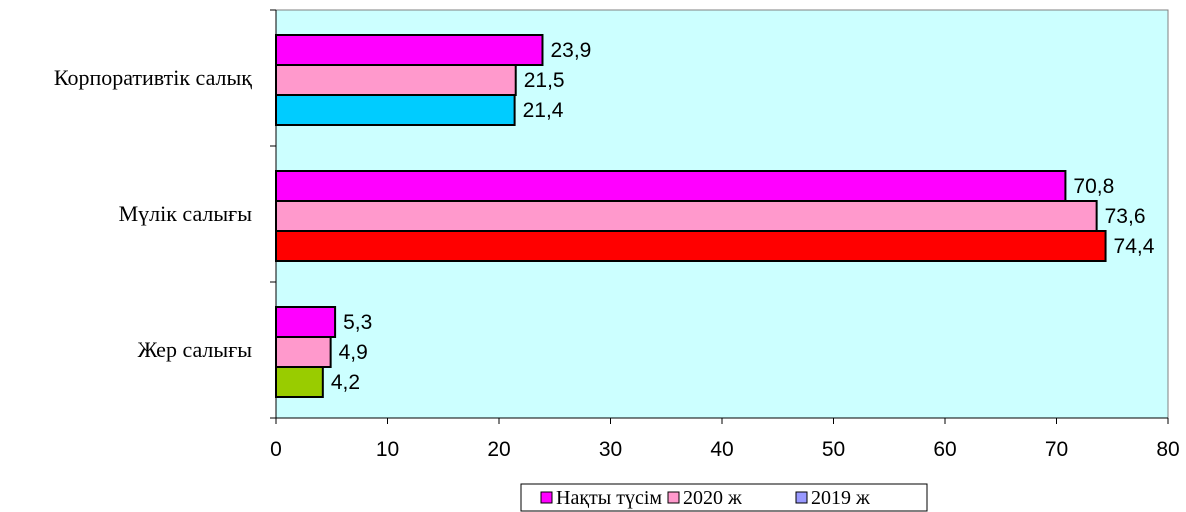  Describe the element at coordinates (609, 498) in the screenshot. I see `legend-label-0: Нақты түсім` at that location.